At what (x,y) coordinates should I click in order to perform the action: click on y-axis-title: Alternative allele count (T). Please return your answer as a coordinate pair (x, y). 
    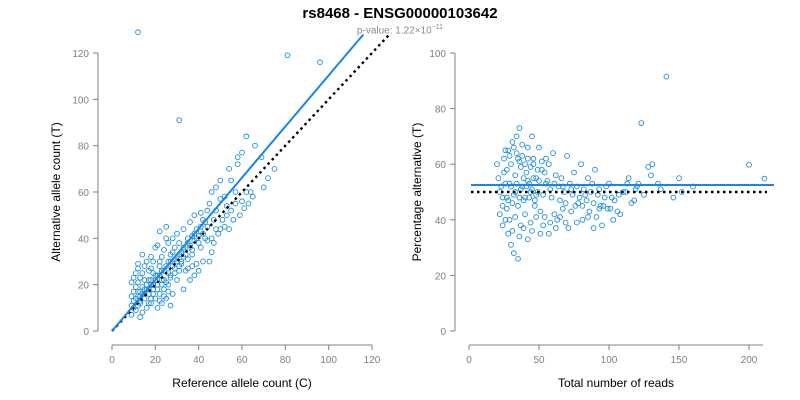
    Looking at the image, I should click on (56, 191).